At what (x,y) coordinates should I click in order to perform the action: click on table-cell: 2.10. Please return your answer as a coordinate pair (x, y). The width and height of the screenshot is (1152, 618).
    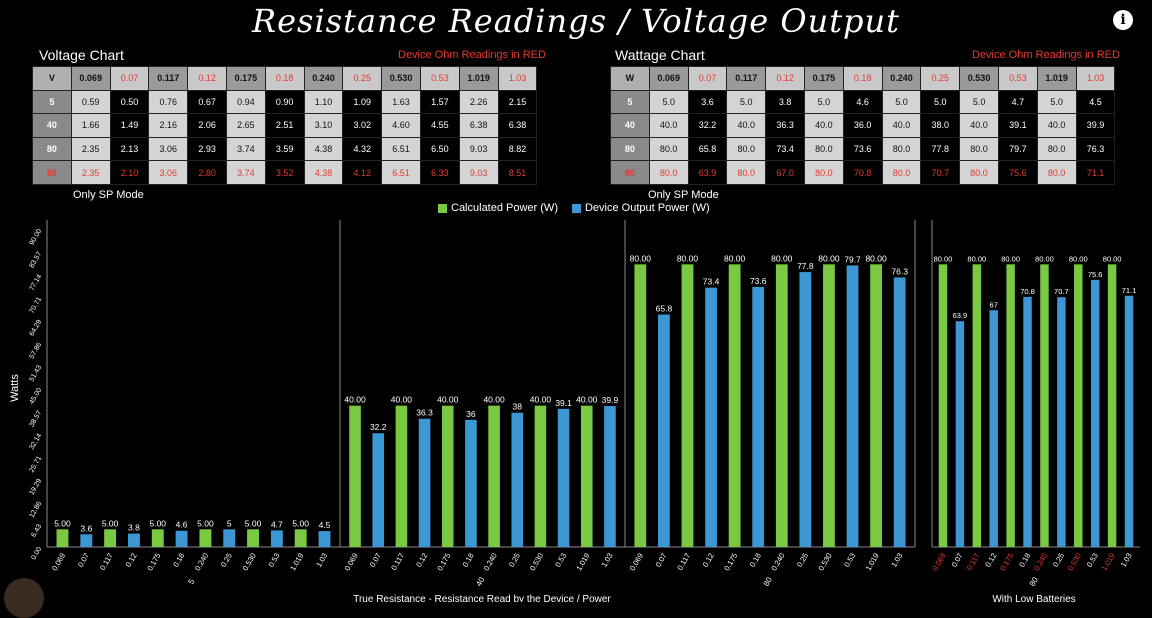
    Looking at the image, I should click on (129, 172).